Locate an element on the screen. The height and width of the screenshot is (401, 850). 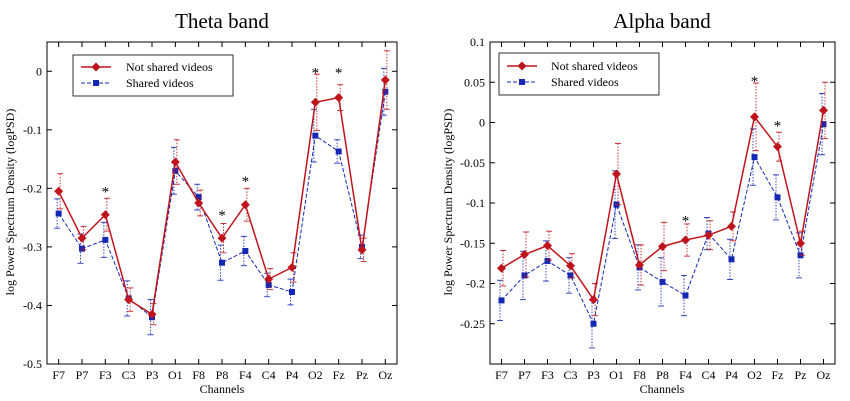
alpha-not-shared-point-pz is located at coordinates (800, 243).